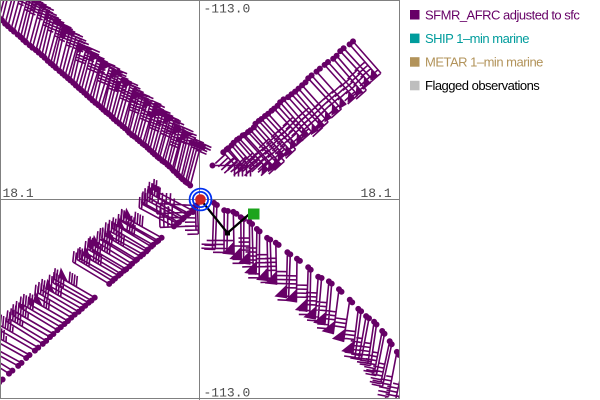  What do you see at coordinates (484, 62) in the screenshot?
I see `svg-text: METAR 1–min marine` at bounding box center [484, 62].